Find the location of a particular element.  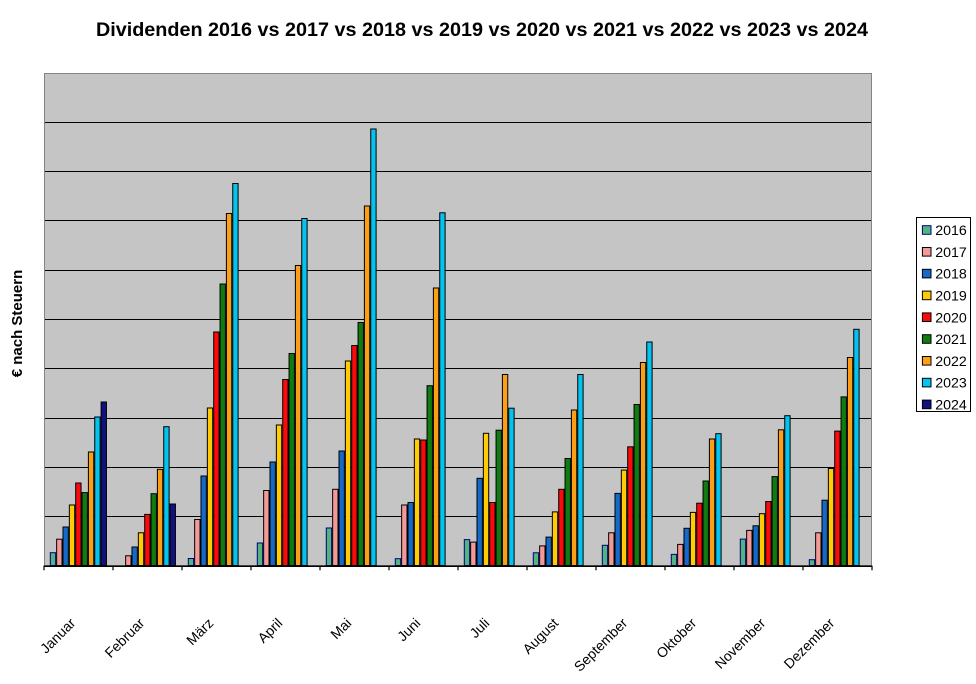

svg-text: 2020 is located at coordinates (951, 318).